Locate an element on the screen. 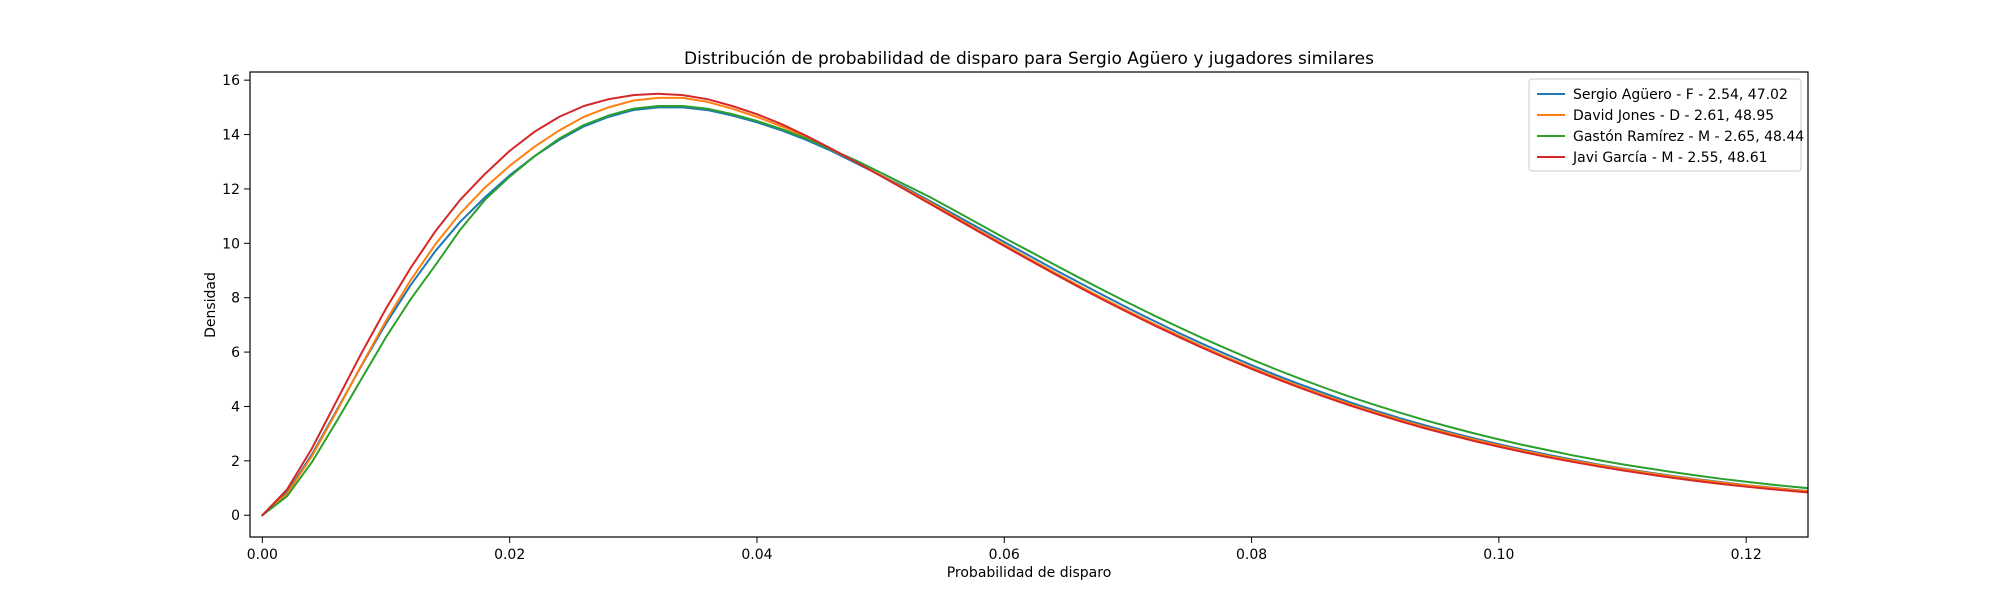 The width and height of the screenshot is (2000, 604). y-tick-label: 12 is located at coordinates (231, 190).